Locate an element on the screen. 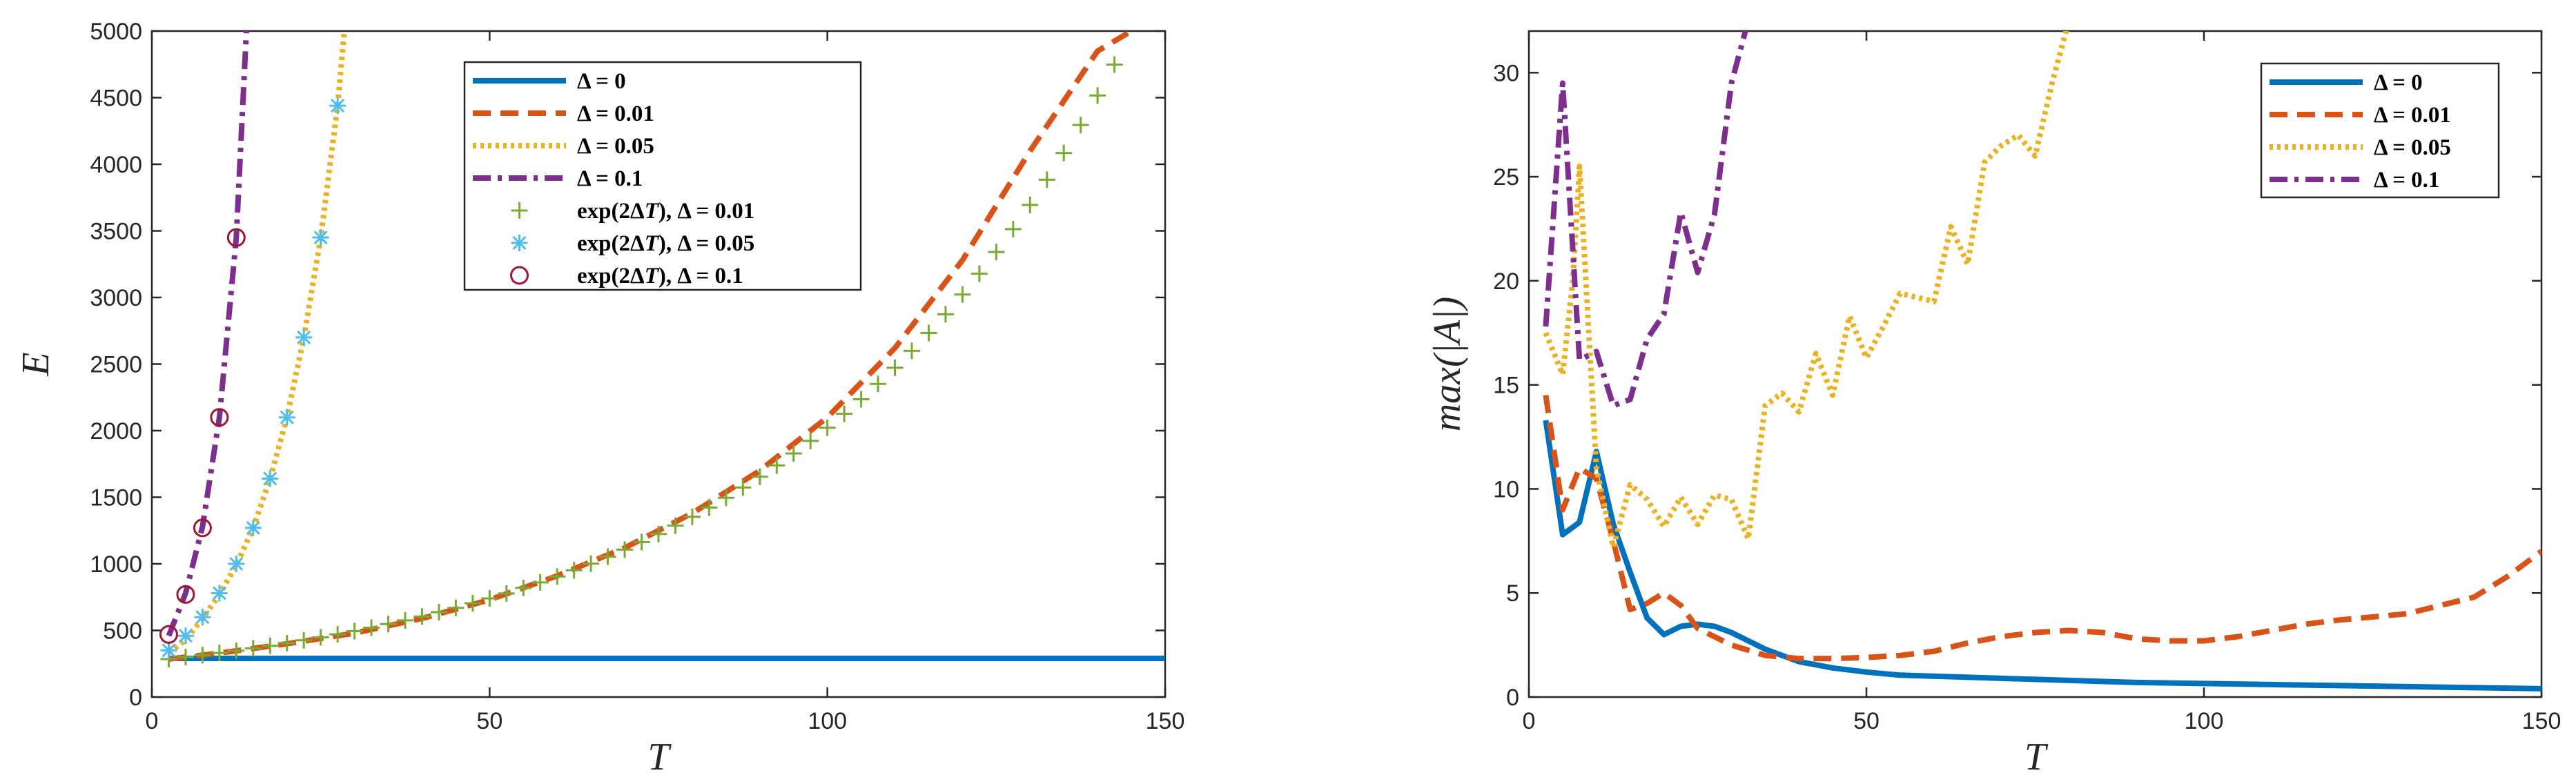  legend: Δ = 0 Δ = 0.01 Δ = 0.05 Δ = 0.1 is located at coordinates (2380, 130).